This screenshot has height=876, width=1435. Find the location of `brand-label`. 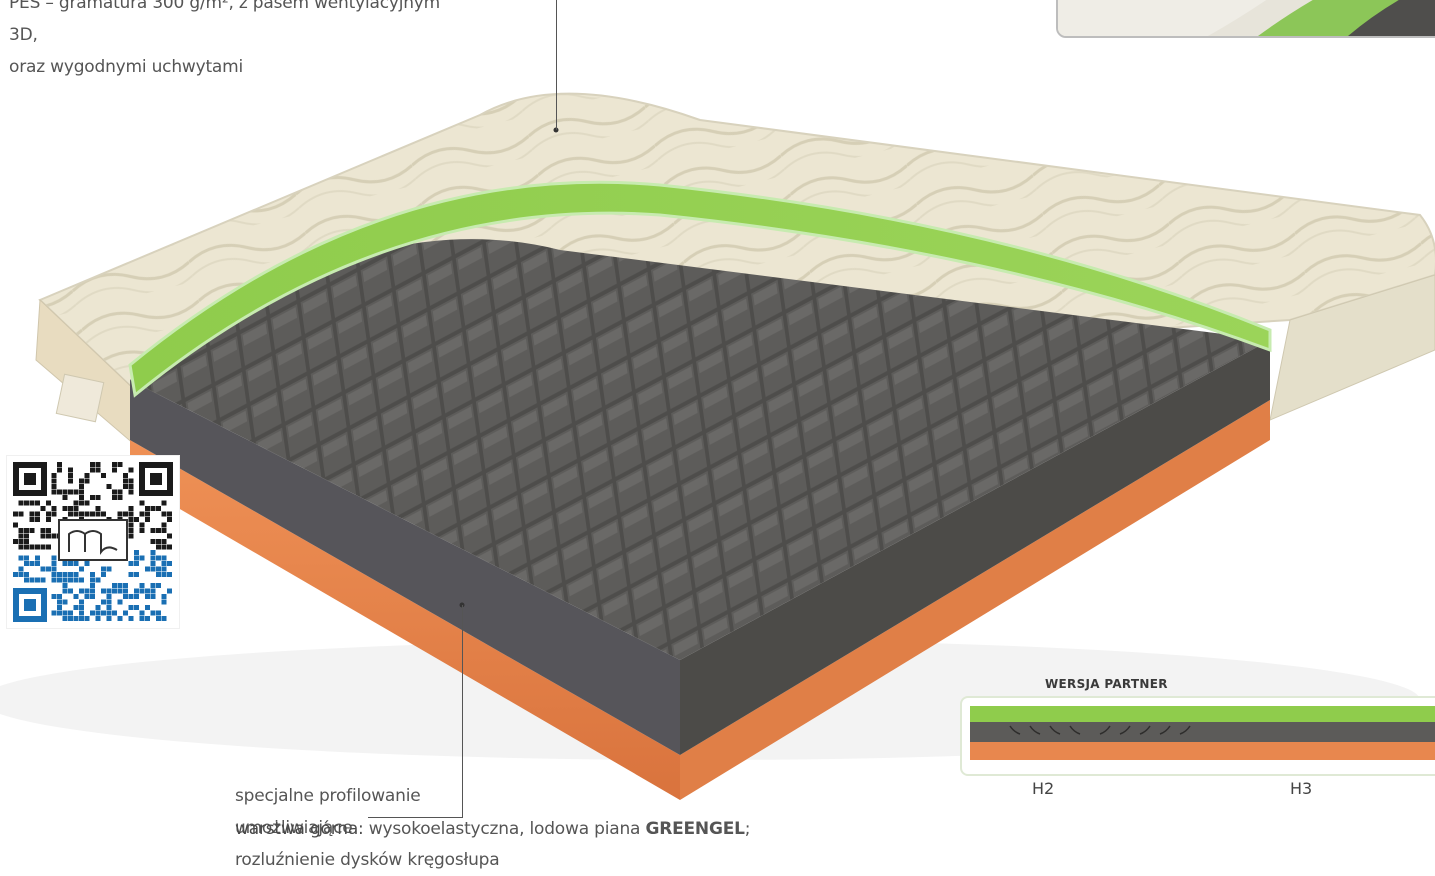

brand-label is located at coordinates (80, 398).